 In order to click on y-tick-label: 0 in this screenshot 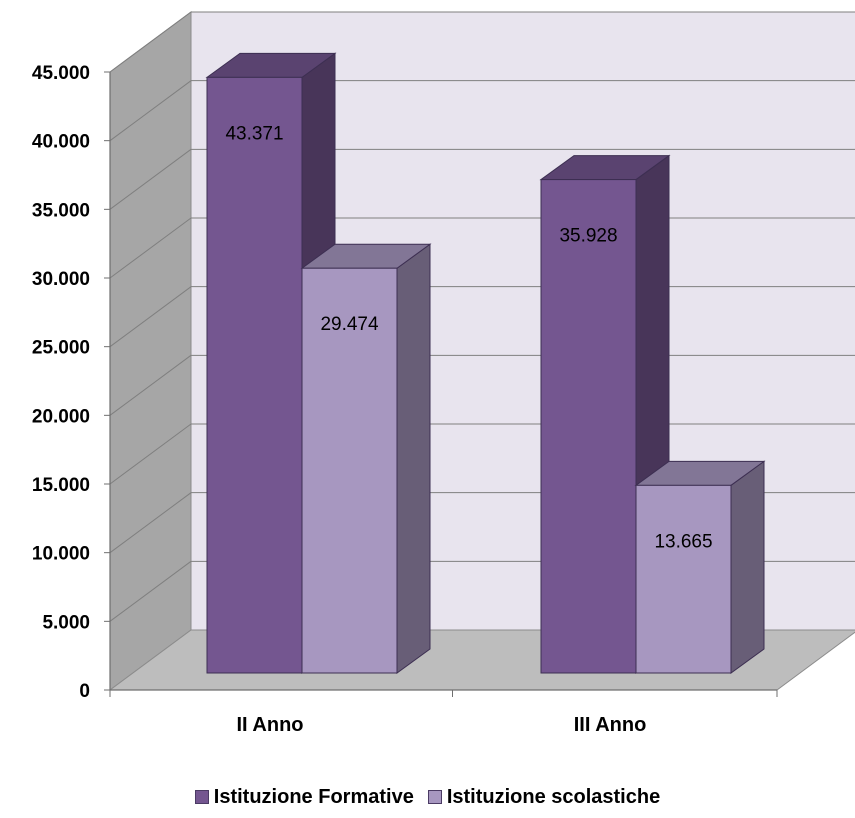, I will do `click(84, 691)`.